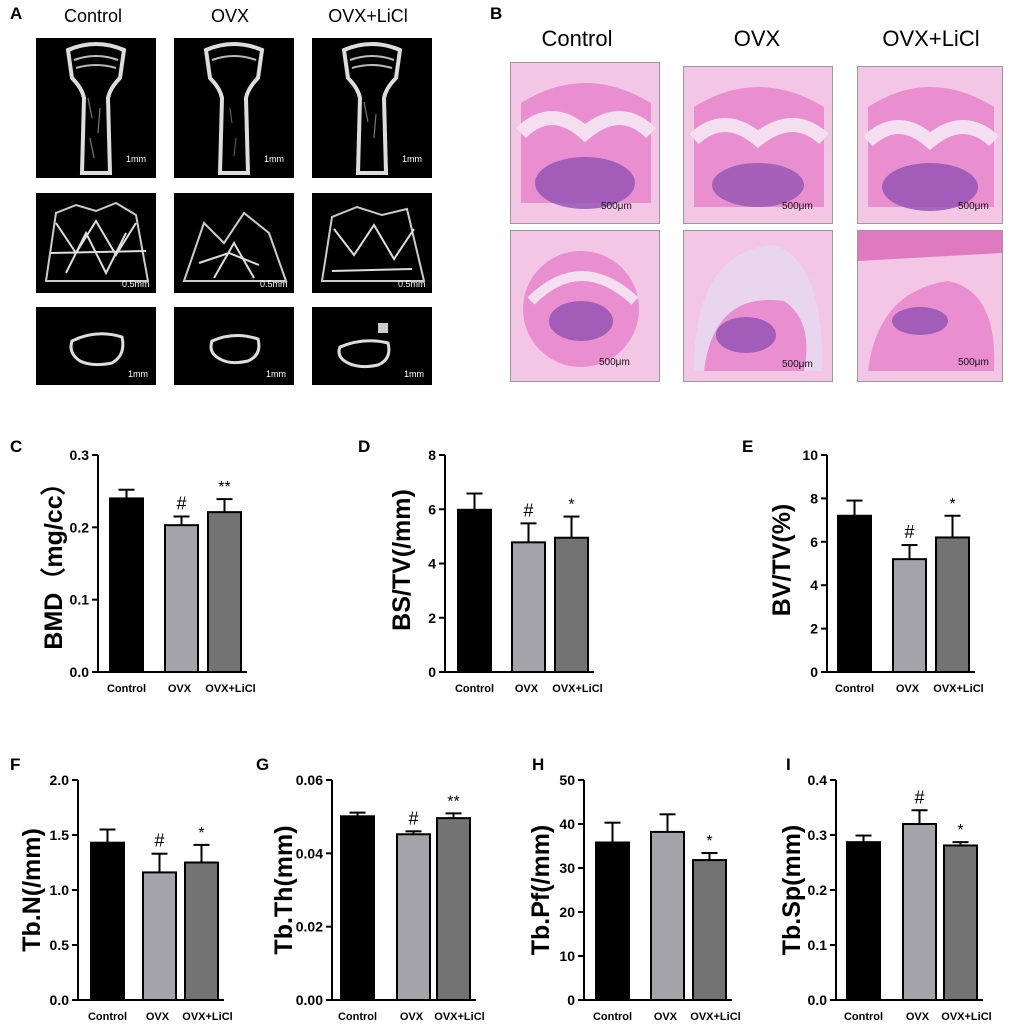 The image size is (1020, 1026). Describe the element at coordinates (80, 527) in the screenshot. I see `chart-c-ytick-label: 0.2` at that location.